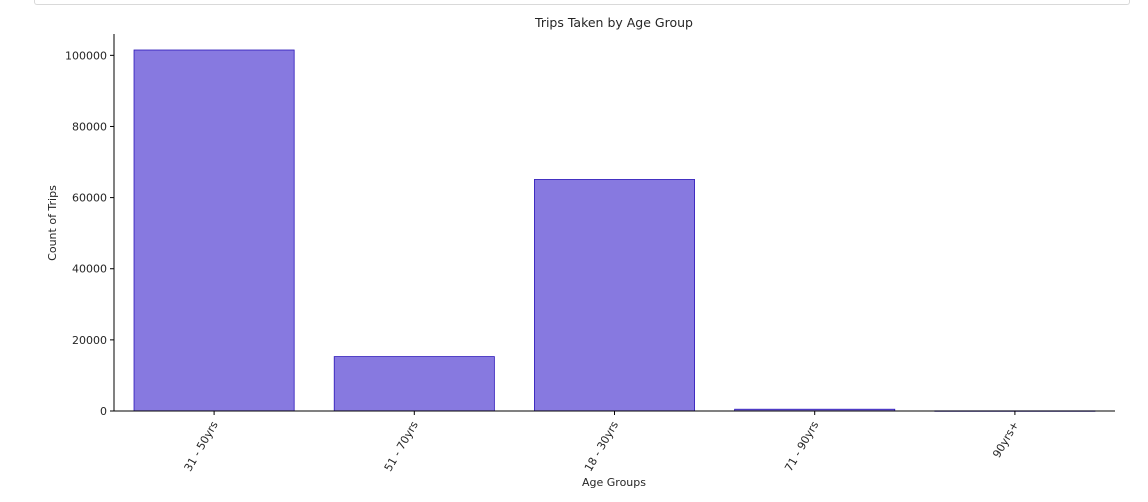 Image resolution: width=1148 pixels, height=502 pixels. What do you see at coordinates (89, 126) in the screenshot?
I see `y-tick-label: 80000` at bounding box center [89, 126].